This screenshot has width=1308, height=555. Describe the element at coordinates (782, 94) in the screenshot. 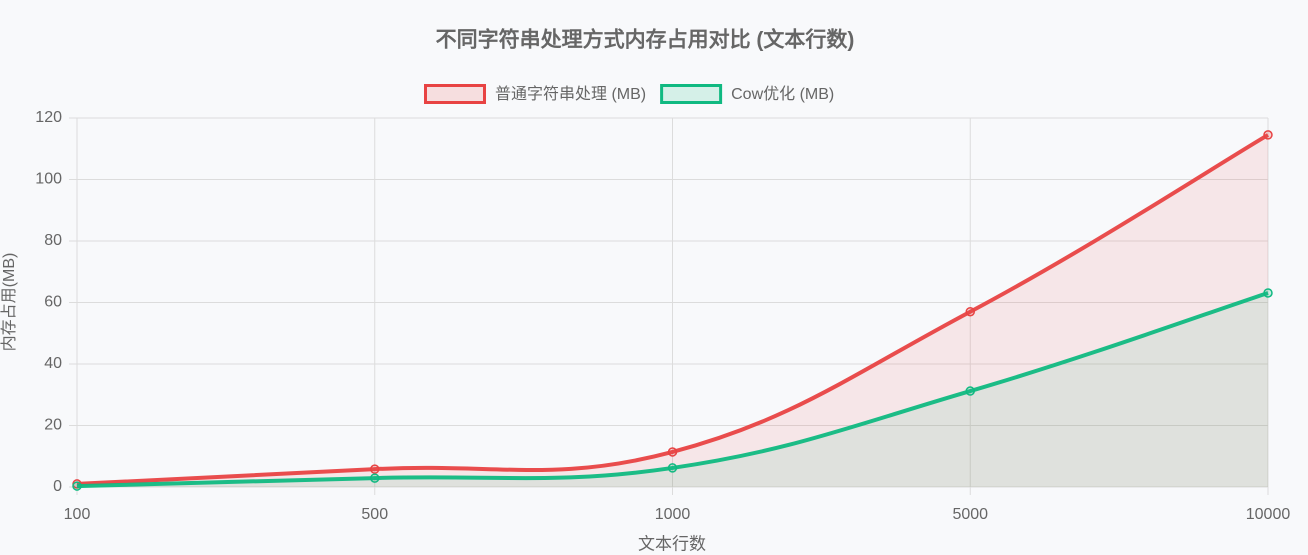

I see `legend-label: Cow优化 (MB)` at that location.